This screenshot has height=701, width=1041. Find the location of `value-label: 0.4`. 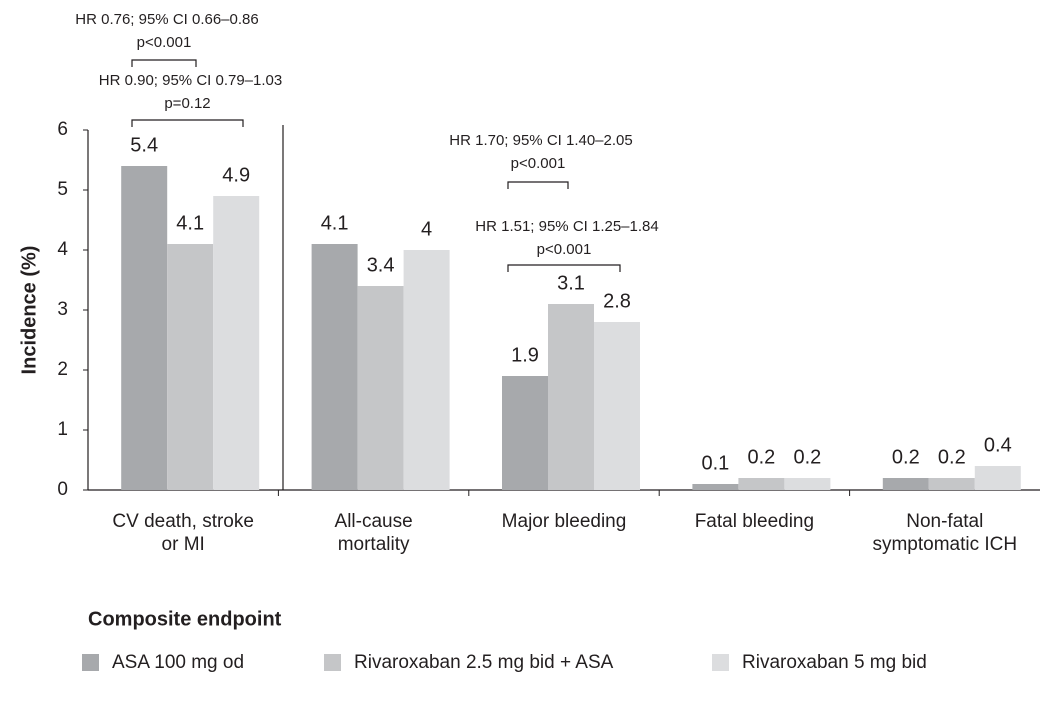

value-label: 0.4 is located at coordinates (998, 445).